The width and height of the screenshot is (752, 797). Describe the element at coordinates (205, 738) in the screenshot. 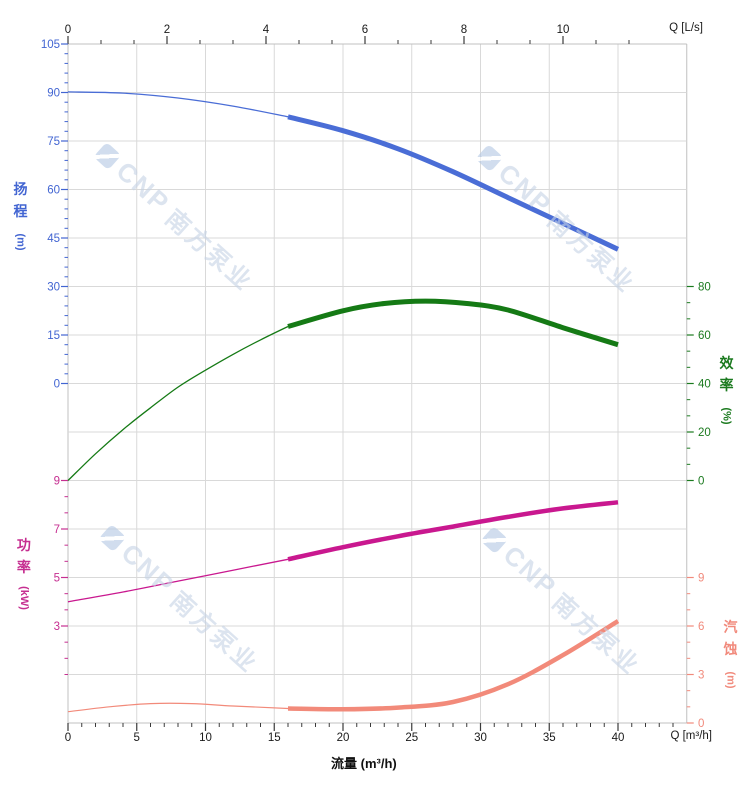

I see `bottom-axis-tick-label: 10` at that location.